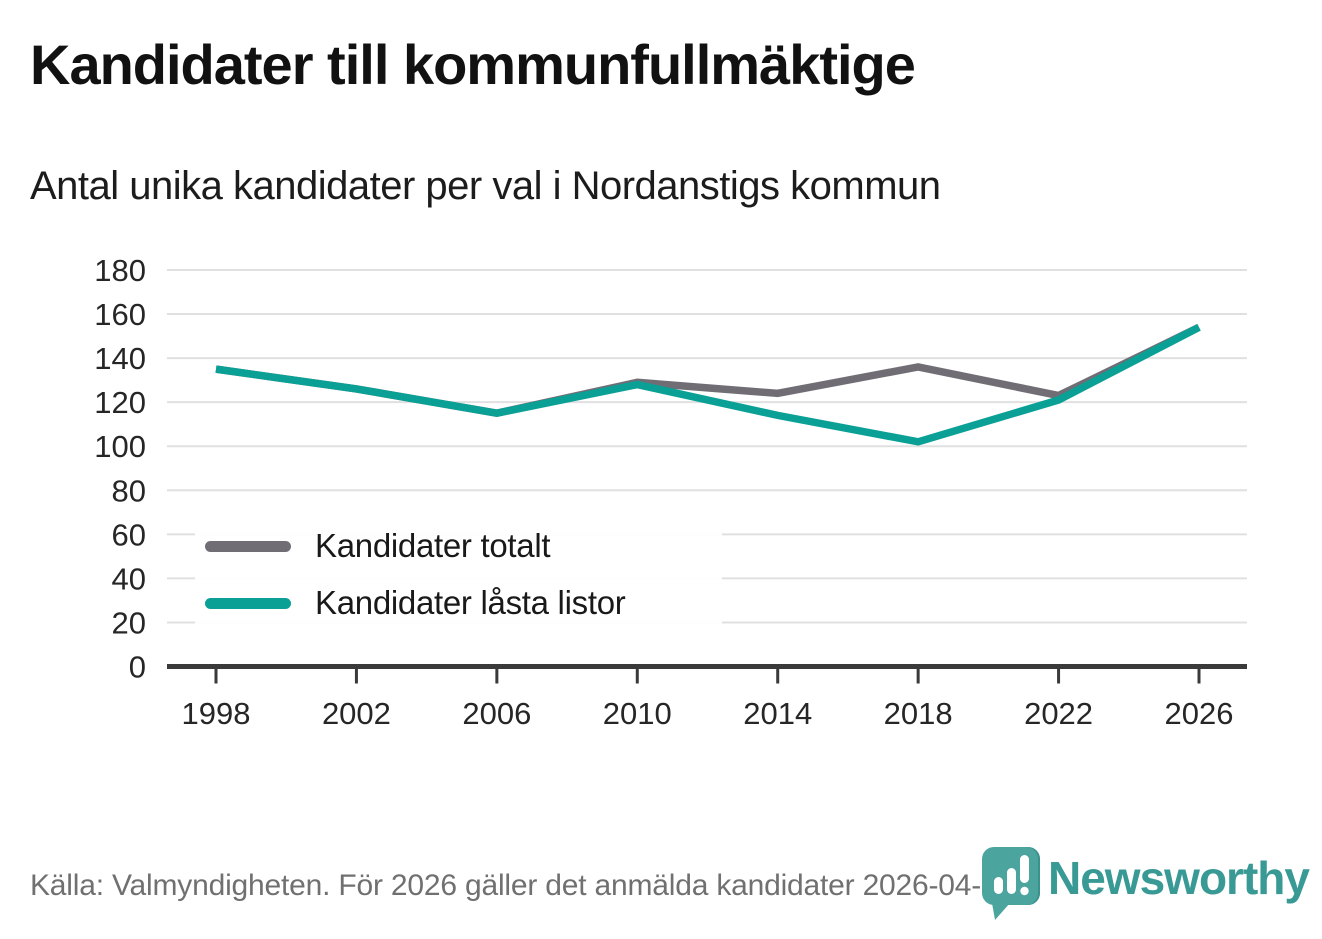 This screenshot has width=1322, height=939. Describe the element at coordinates (129, 622) in the screenshot. I see `svg-text: 20` at that location.